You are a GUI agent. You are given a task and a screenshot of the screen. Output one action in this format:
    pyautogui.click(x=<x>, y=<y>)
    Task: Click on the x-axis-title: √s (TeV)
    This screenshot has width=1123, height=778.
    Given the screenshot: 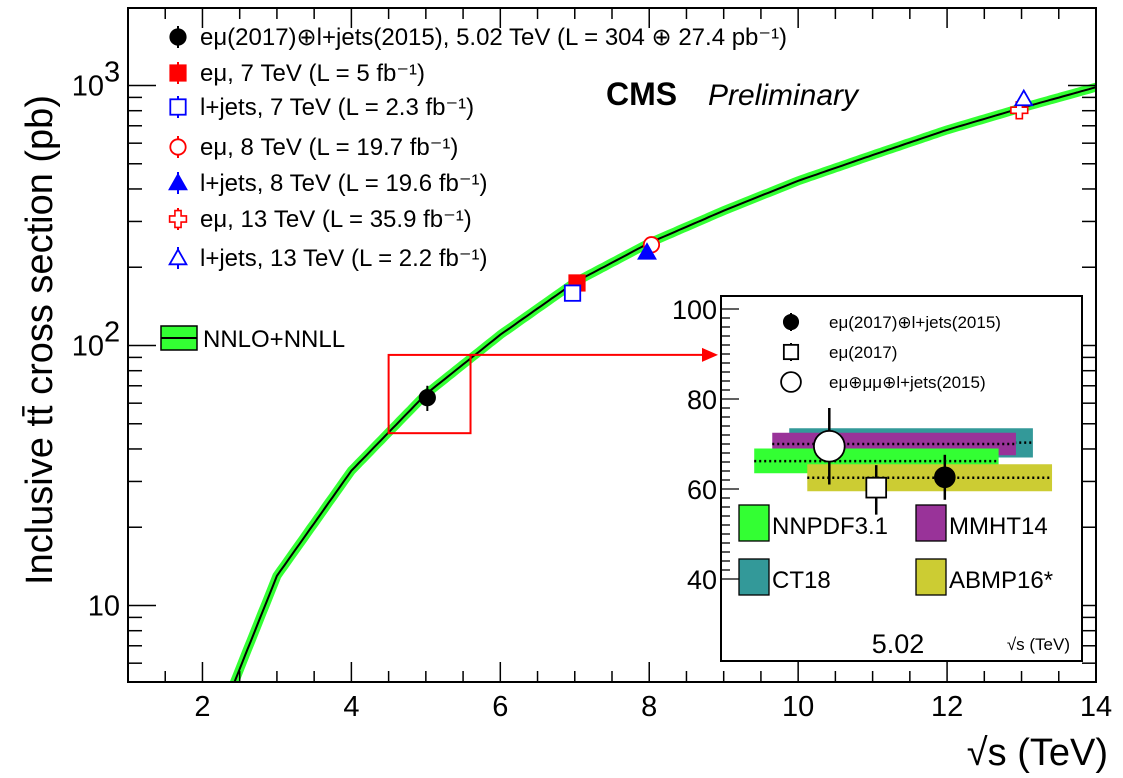 What is the action you would take?
    pyautogui.click(x=1037, y=753)
    